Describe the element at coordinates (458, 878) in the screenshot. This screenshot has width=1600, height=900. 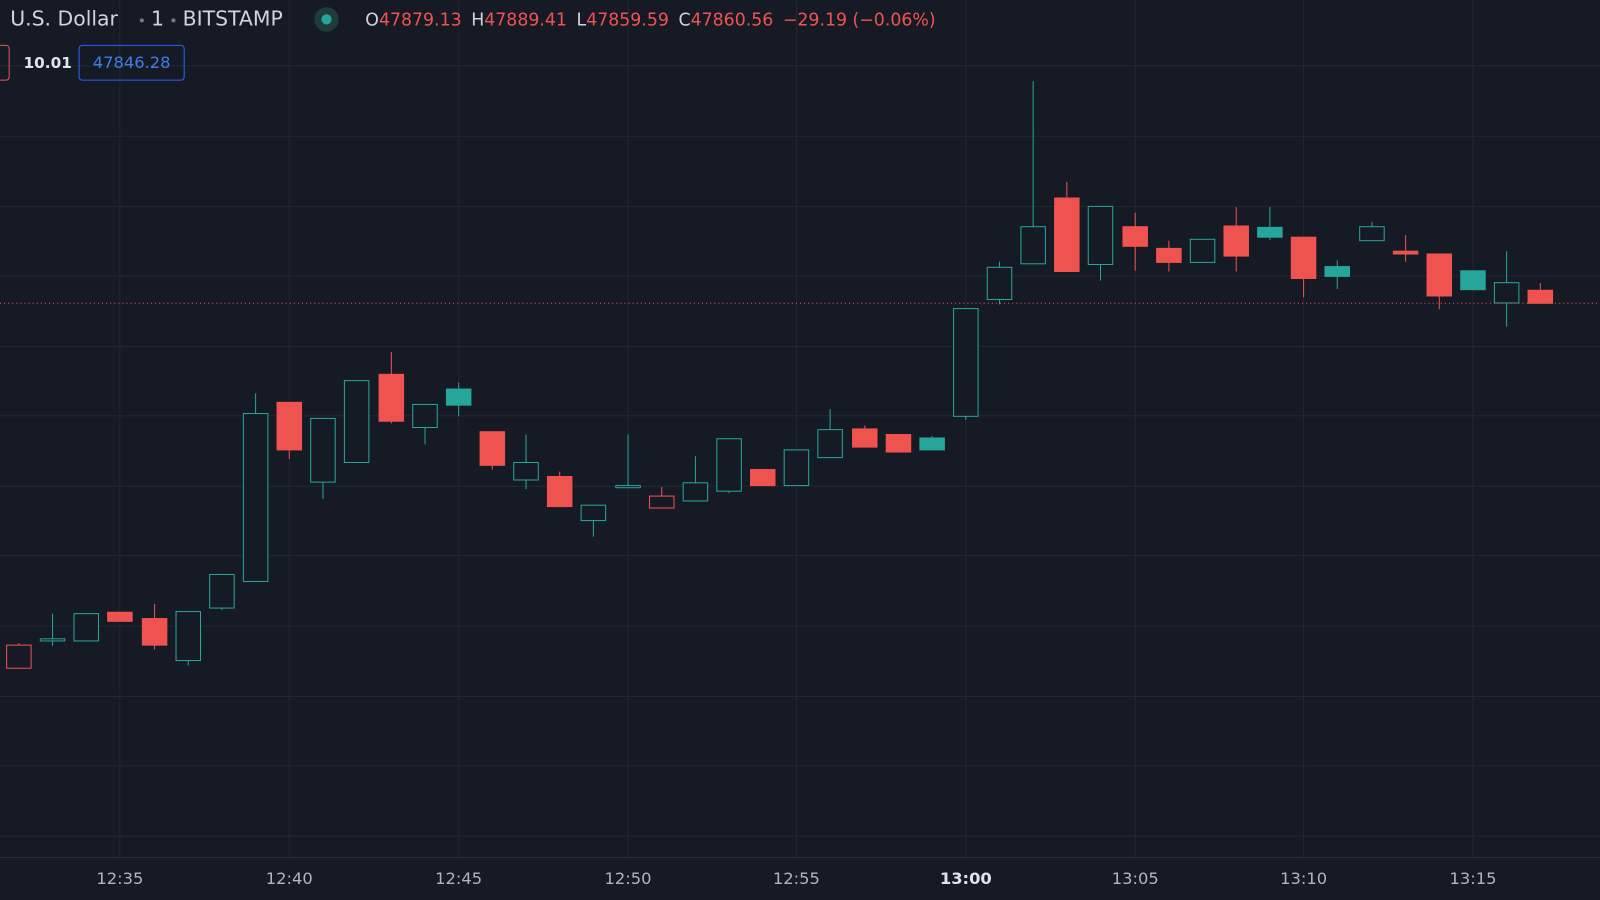
I see `x-tick-label: 12:45` at that location.